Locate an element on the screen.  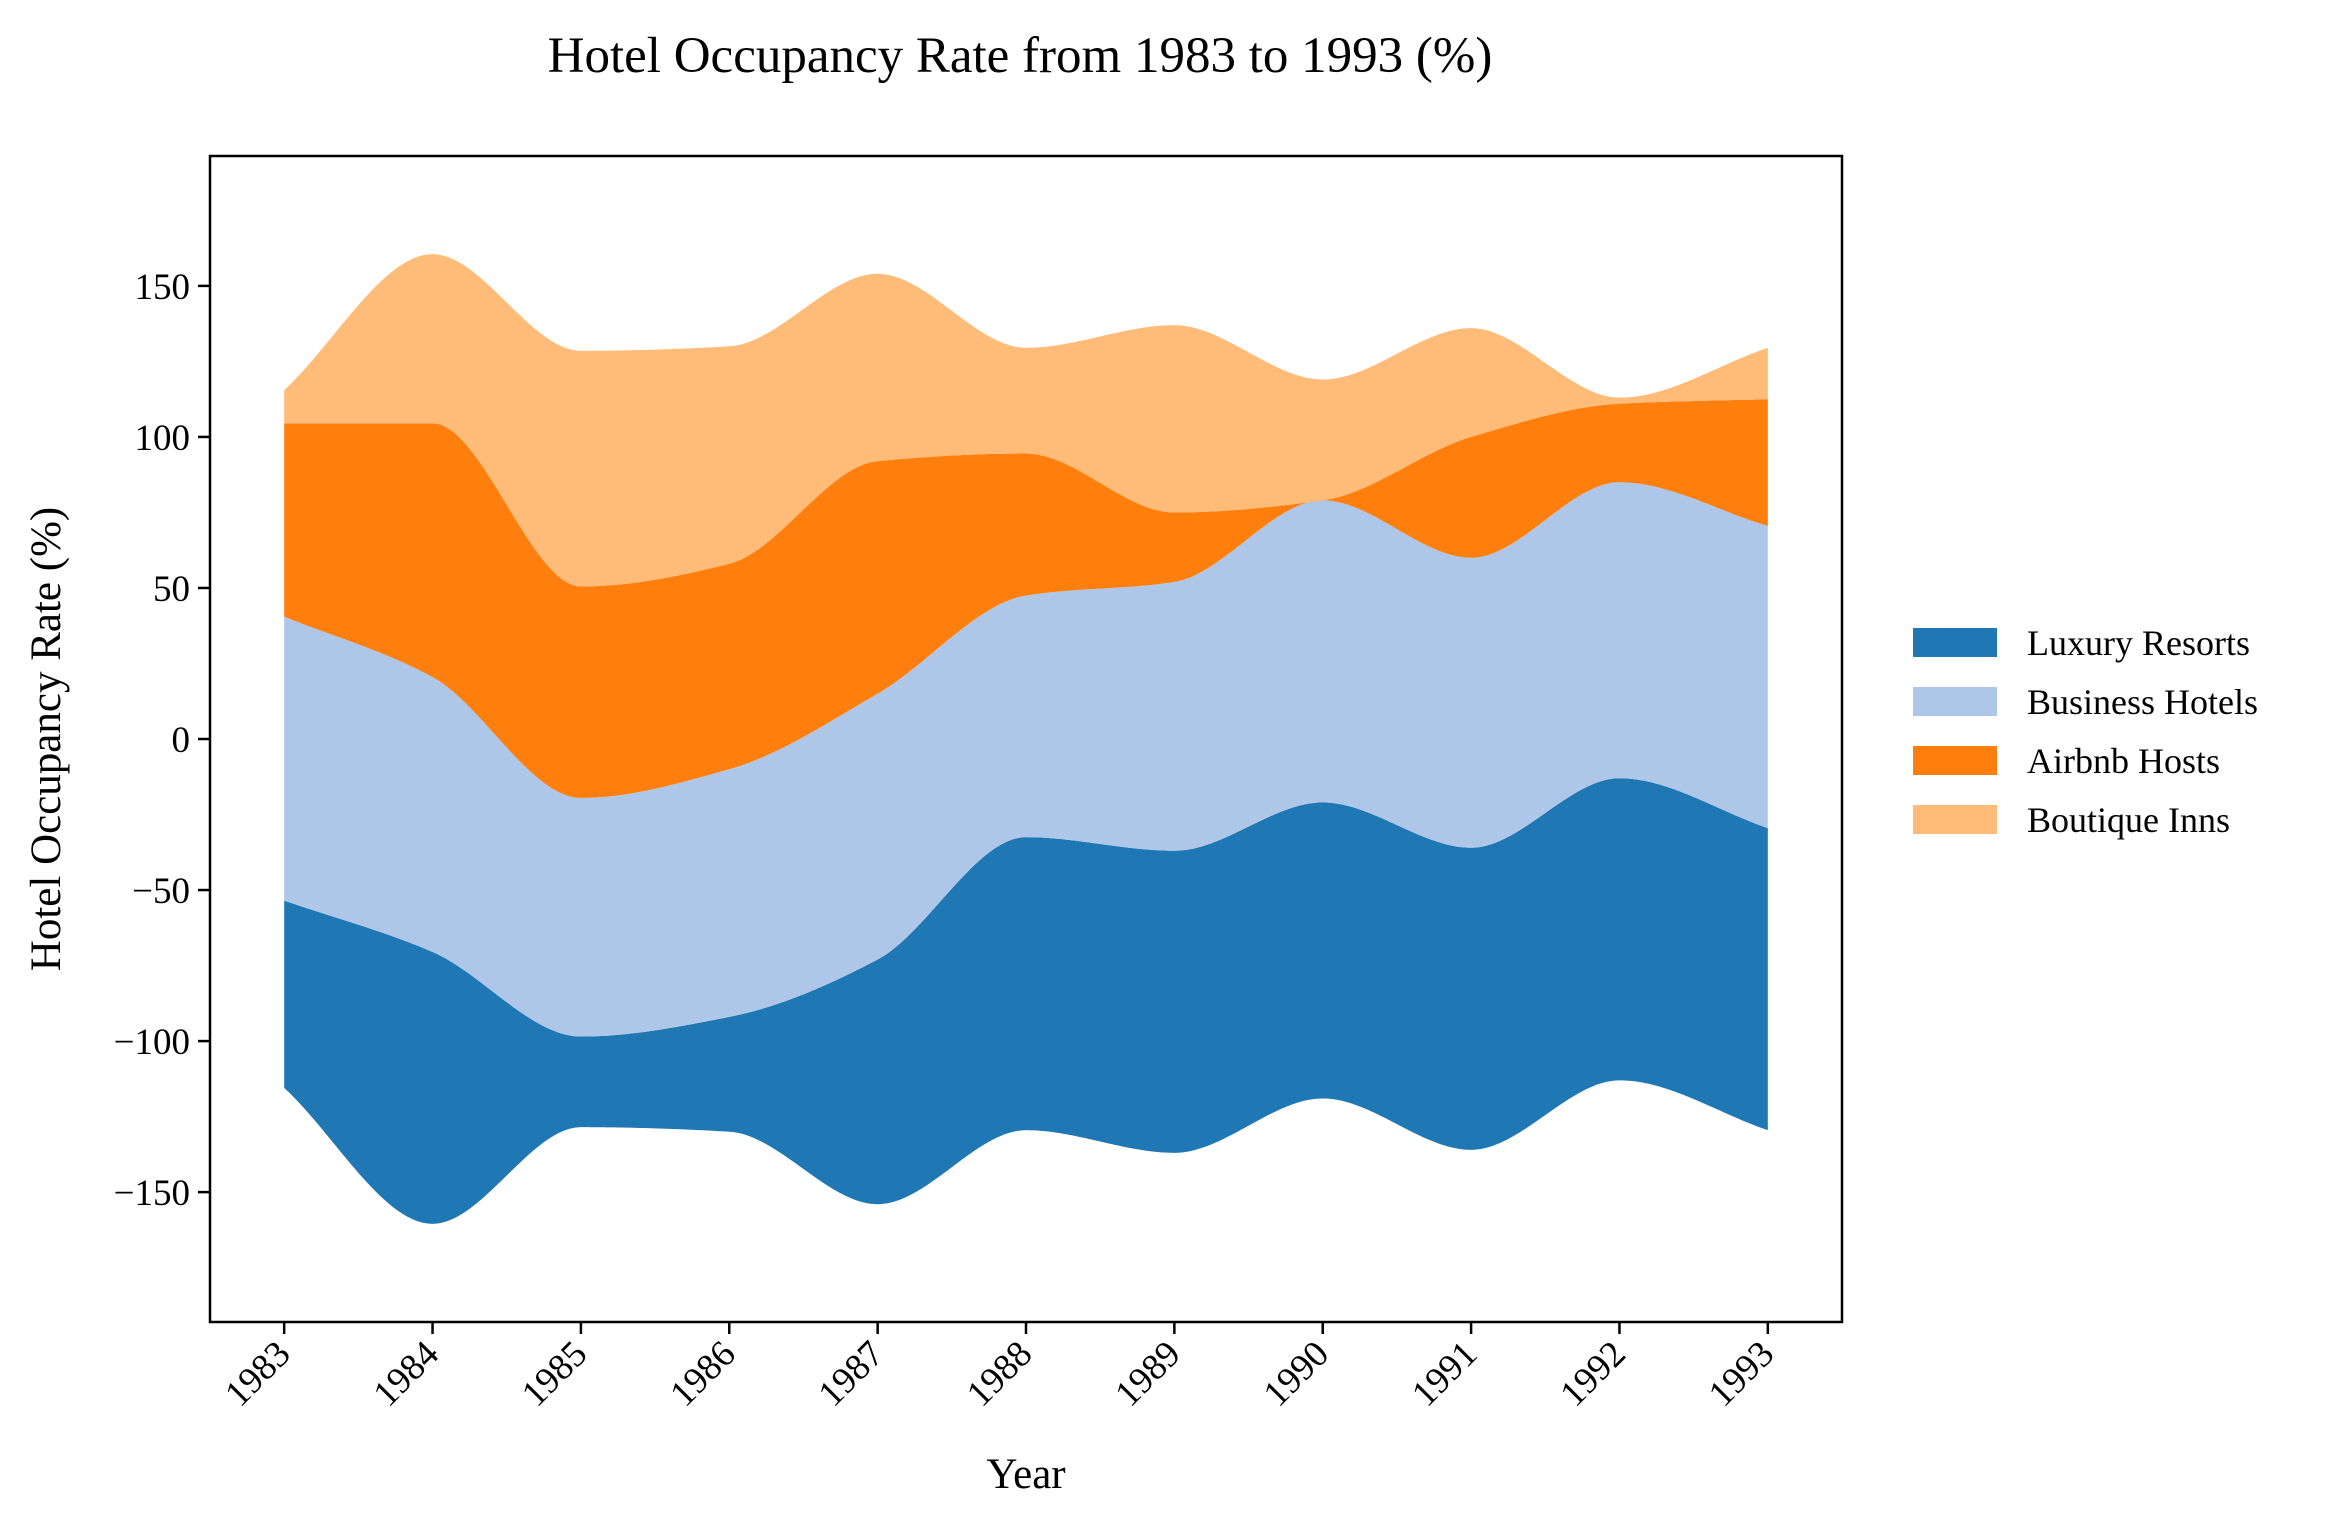
y-axis: −150 −100 −50 0 50 100 150 is located at coordinates (162, 740).